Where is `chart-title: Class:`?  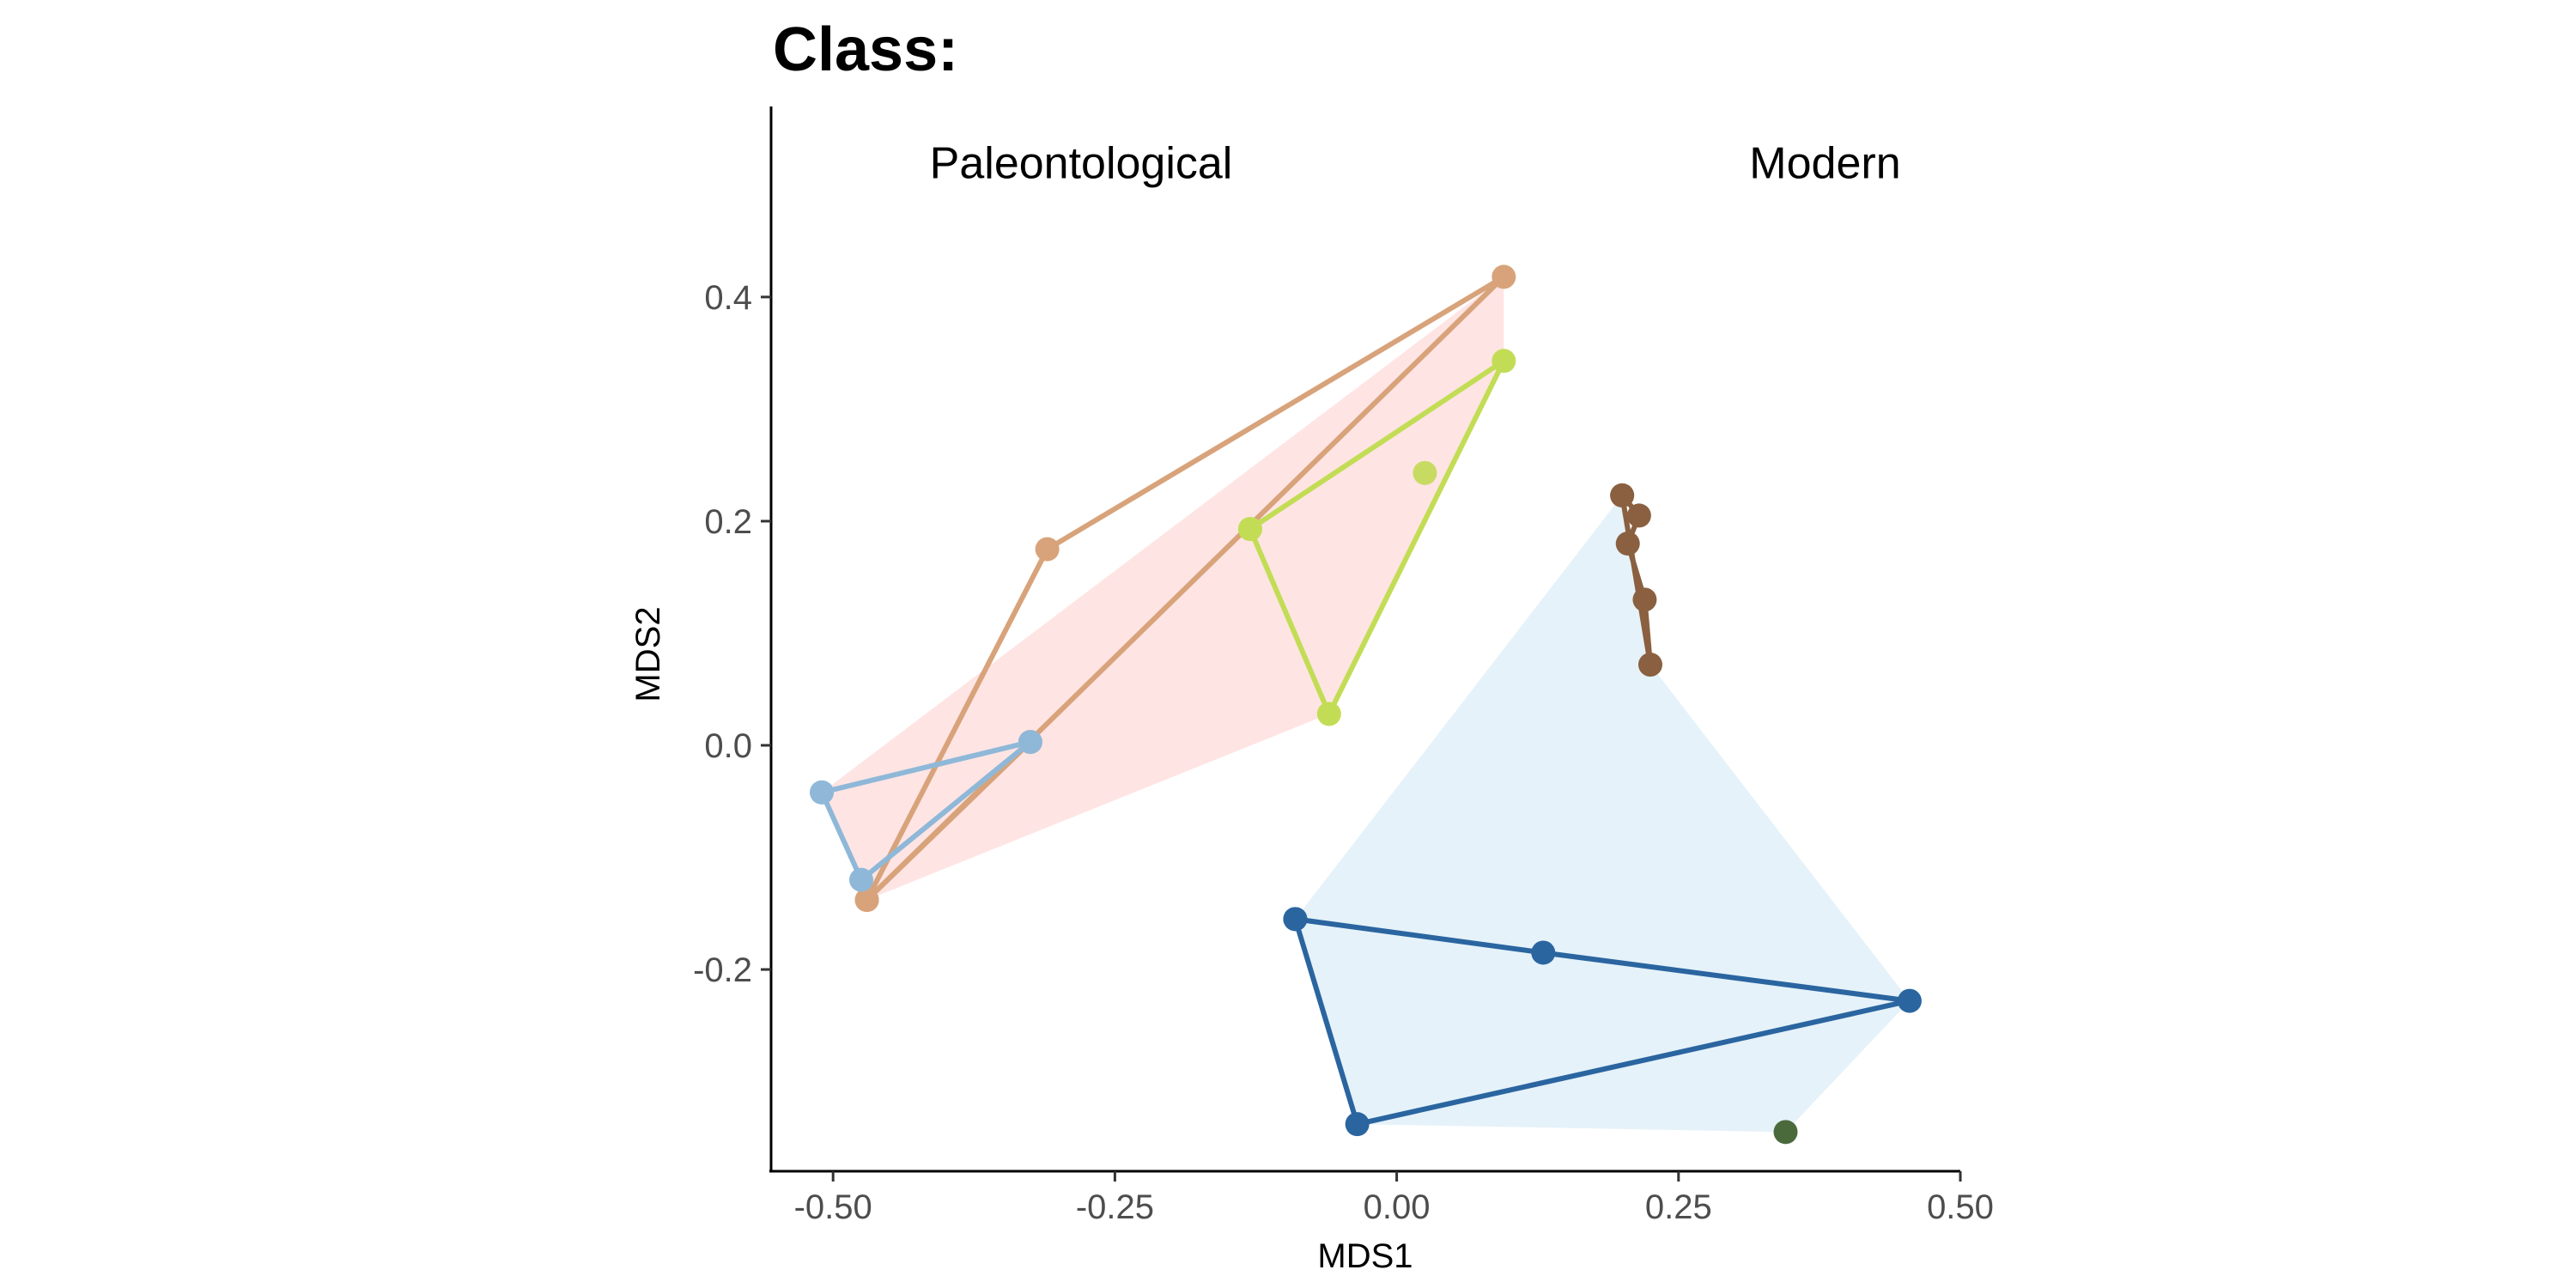
chart-title: Class: is located at coordinates (865, 49).